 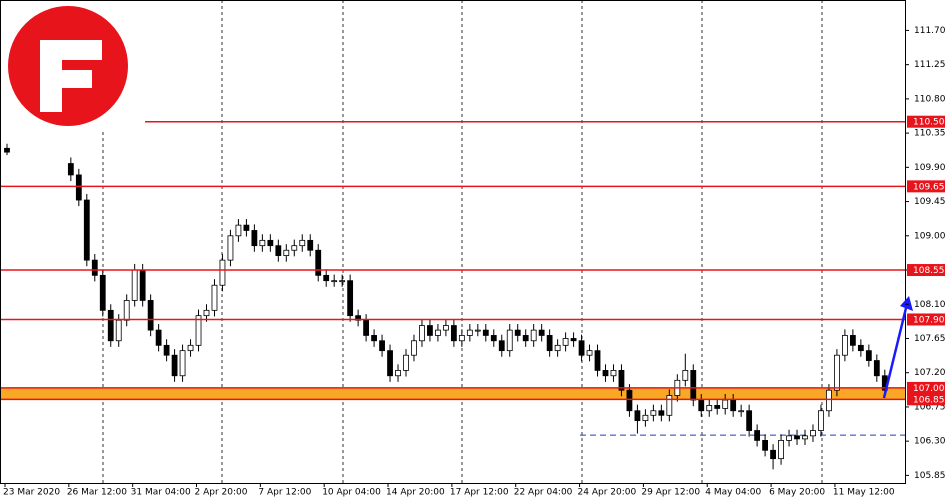 What do you see at coordinates (930, 202) in the screenshot?
I see `y-tick-label: 109.45` at bounding box center [930, 202].